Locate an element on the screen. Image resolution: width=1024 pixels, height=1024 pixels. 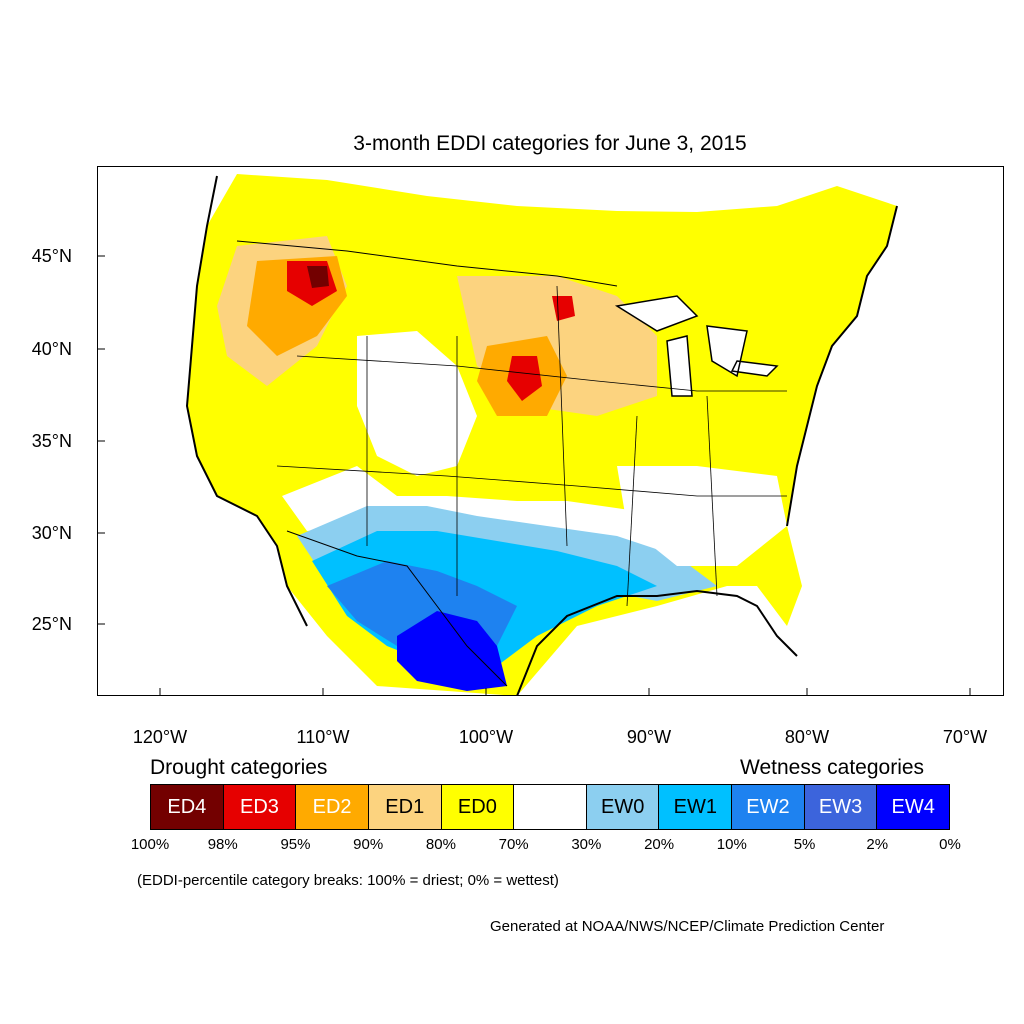
legend-colorbar: ED4 ED3 ED2 ED1 ED0 EW0 EW1 EW2 EW3 EW4 is located at coordinates (550, 807).